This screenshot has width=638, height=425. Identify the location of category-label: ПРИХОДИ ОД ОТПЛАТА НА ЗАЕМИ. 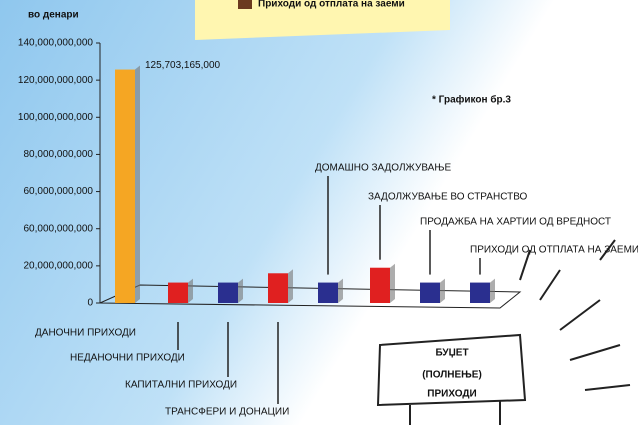
(554, 250).